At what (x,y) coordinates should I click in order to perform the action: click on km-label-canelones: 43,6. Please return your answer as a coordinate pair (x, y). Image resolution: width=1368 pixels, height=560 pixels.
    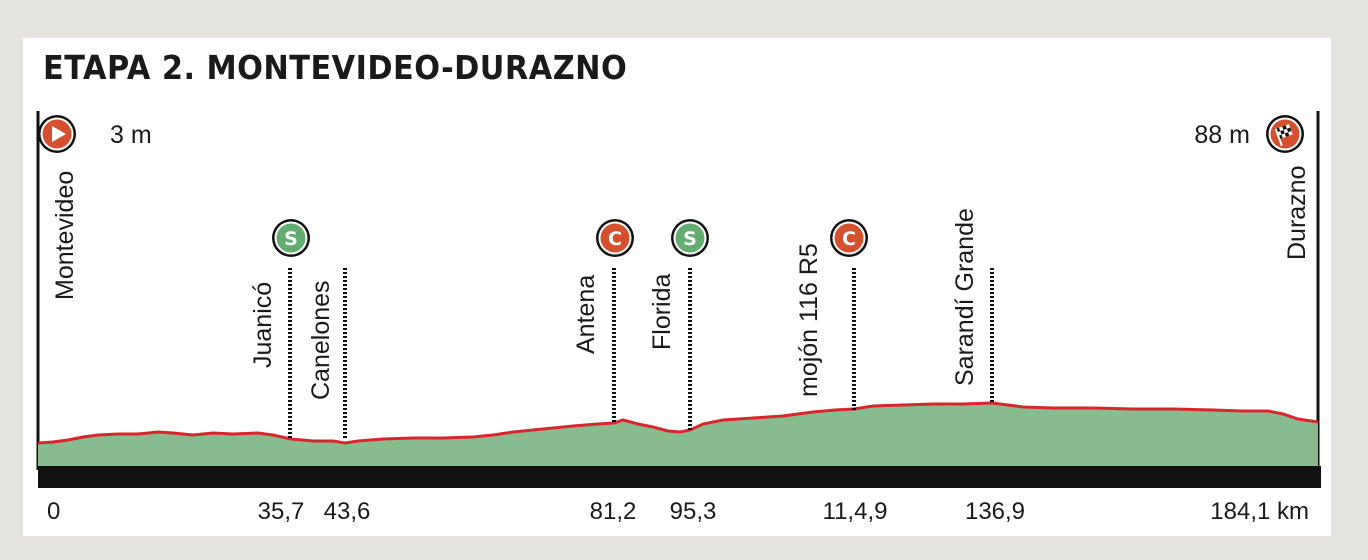
    Looking at the image, I should click on (347, 511).